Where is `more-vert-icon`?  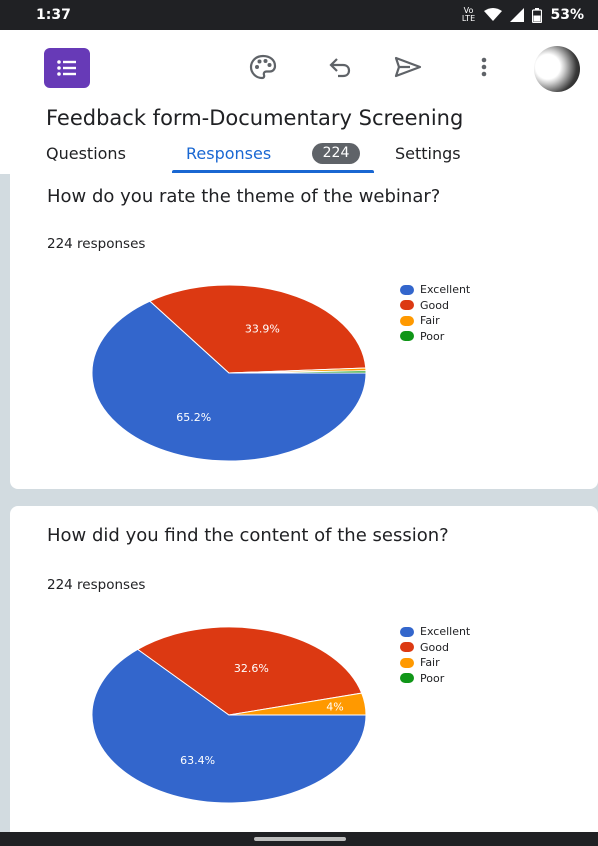
more-vert-icon is located at coordinates (484, 67).